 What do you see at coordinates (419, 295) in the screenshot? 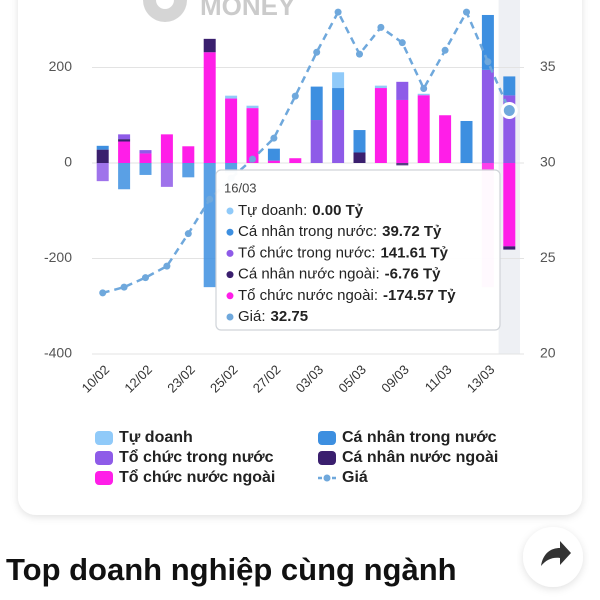
I see `tooltip-value: -174.57 Tỷ` at bounding box center [419, 295].